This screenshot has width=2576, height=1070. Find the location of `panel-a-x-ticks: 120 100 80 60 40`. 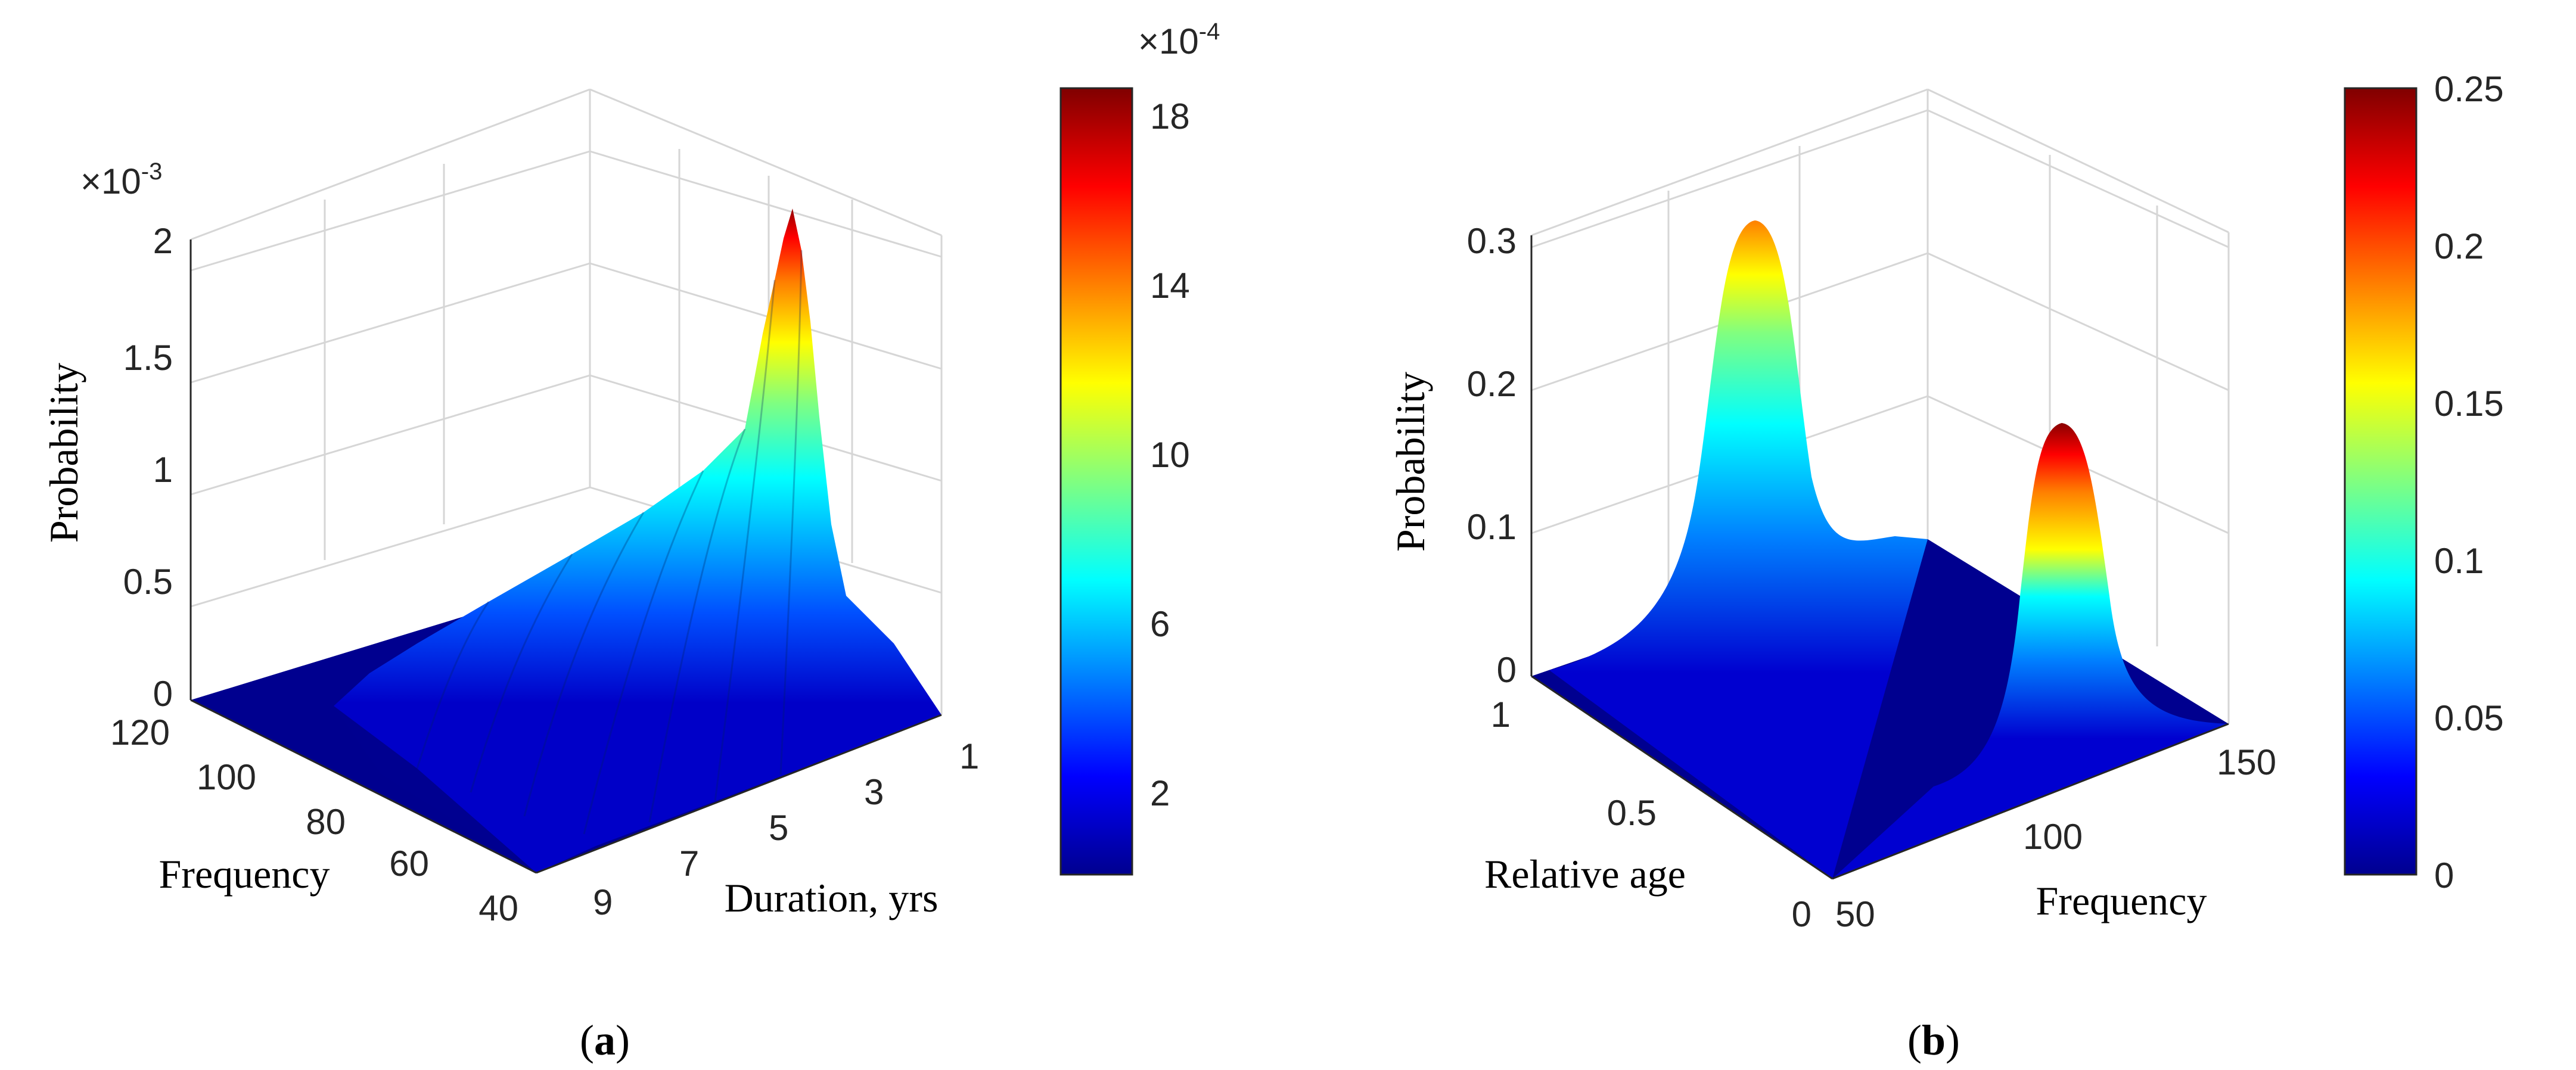

panel-a-x-ticks: 120 100 80 60 40 is located at coordinates (314, 820).